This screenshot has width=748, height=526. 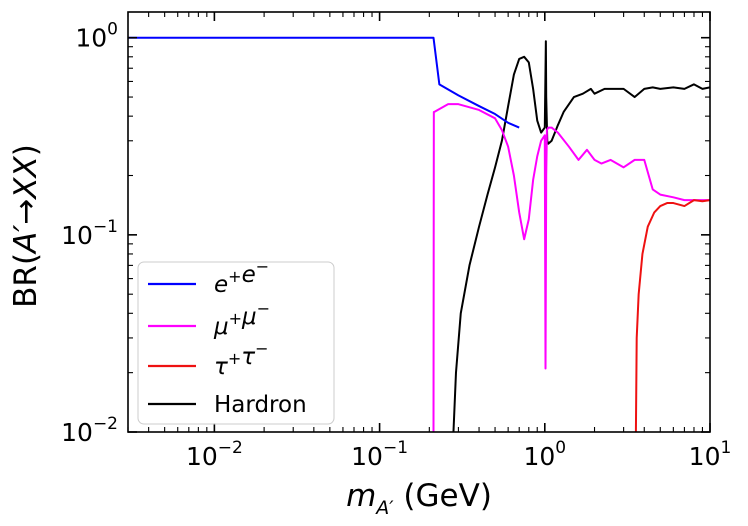 I want to click on legend-frame, so click(x=236, y=343).